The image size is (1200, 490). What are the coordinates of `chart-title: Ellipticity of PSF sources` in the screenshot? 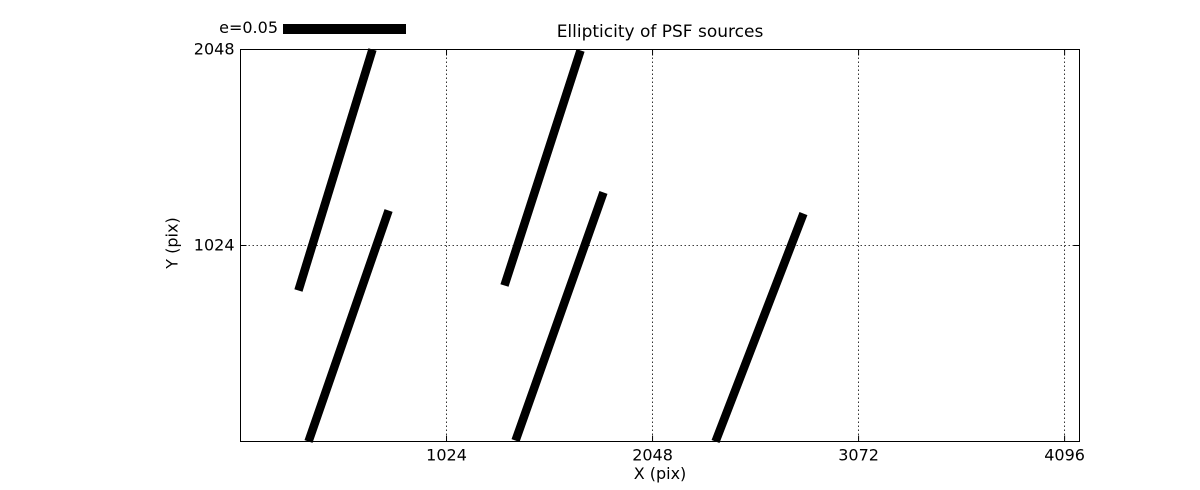 It's located at (660, 32).